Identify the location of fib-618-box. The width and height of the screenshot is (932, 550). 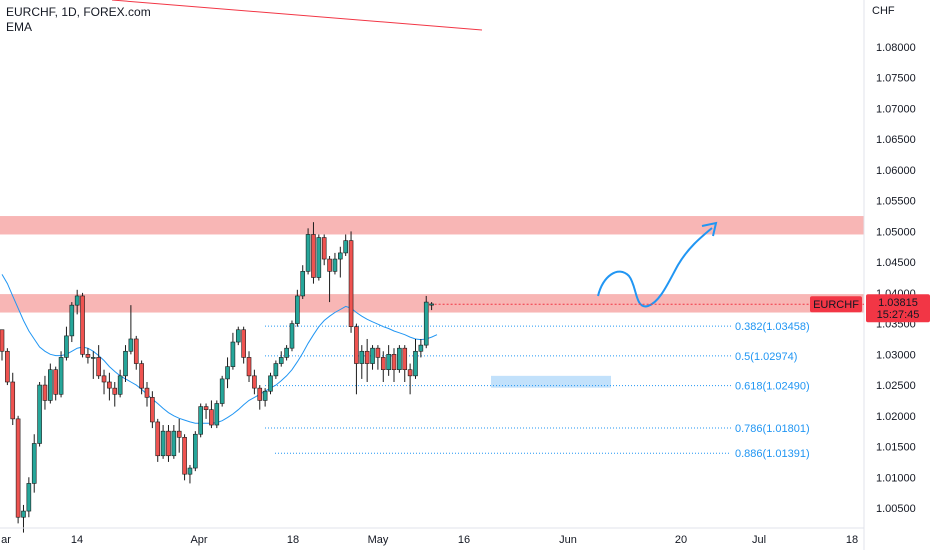
(551, 381).